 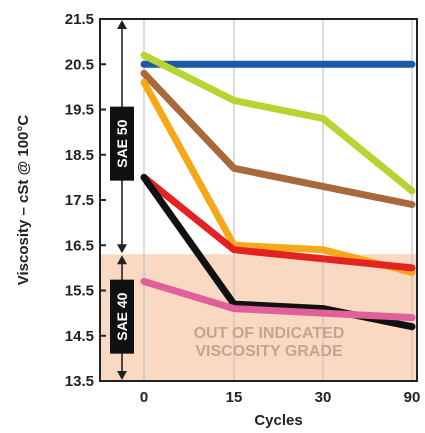 I want to click on y-tick-label: 20.5, so click(x=79, y=64).